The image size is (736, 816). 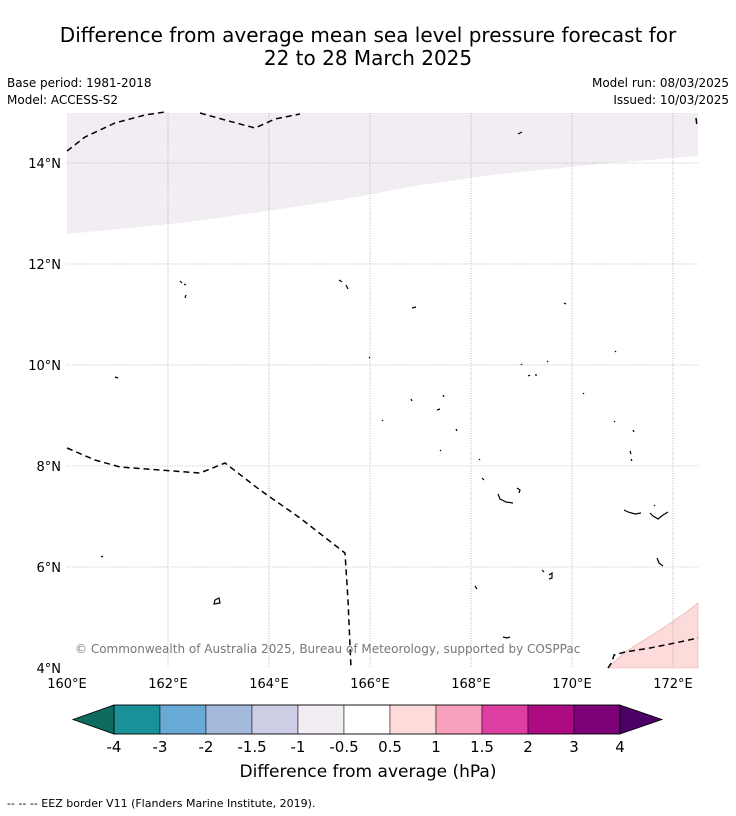 I want to click on colorbar-tick-label: 1, so click(x=436, y=747).